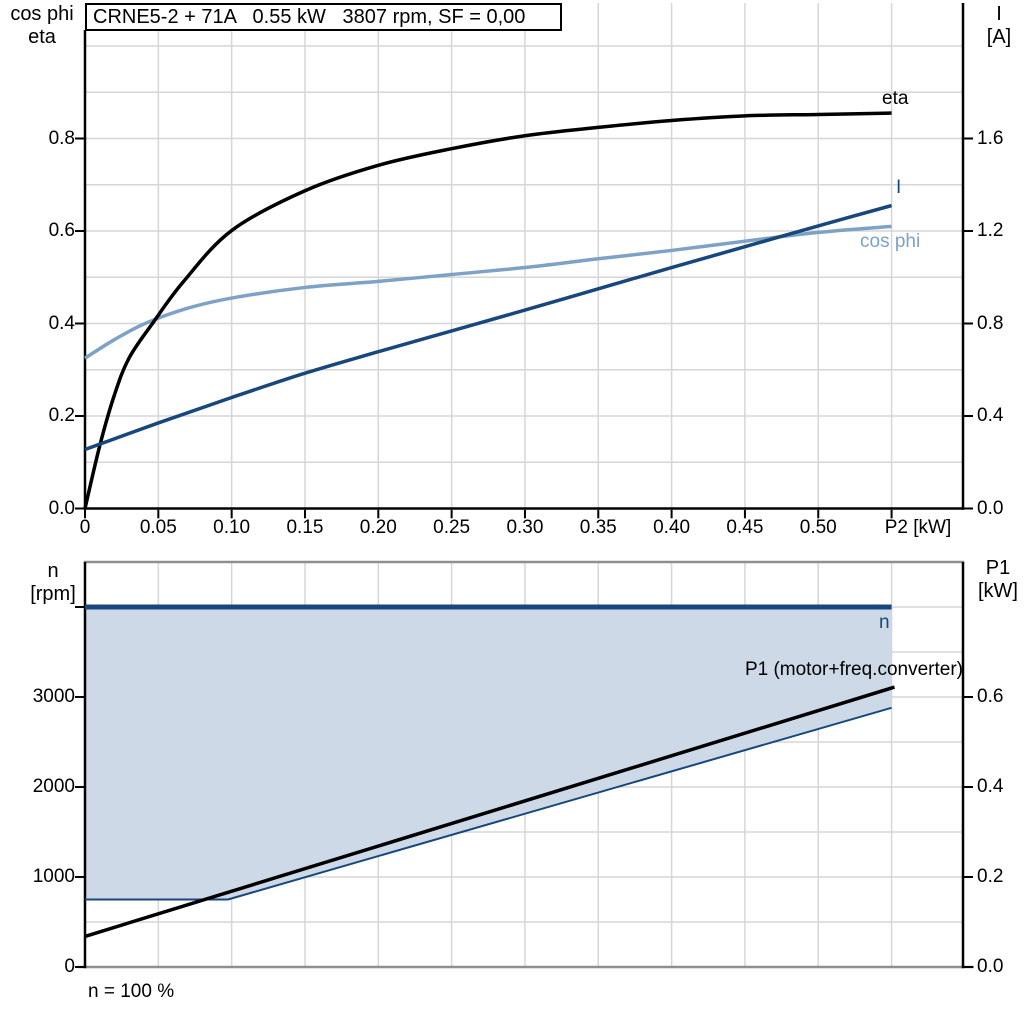  I want to click on right-y-tick-label: 1.2, so click(990, 230).